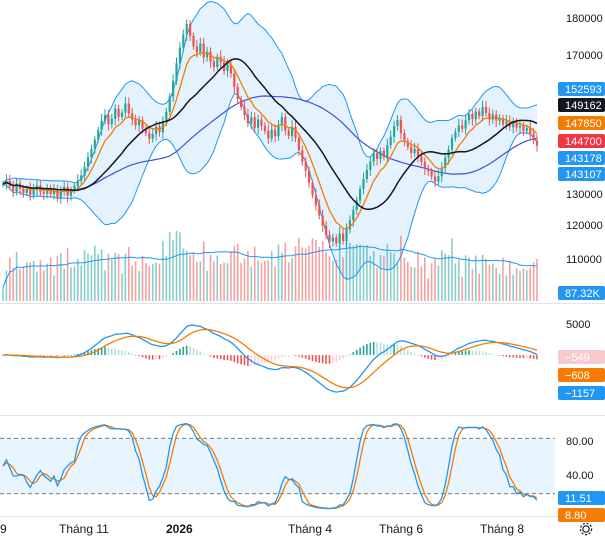  I want to click on macd-pane, so click(270, 358).